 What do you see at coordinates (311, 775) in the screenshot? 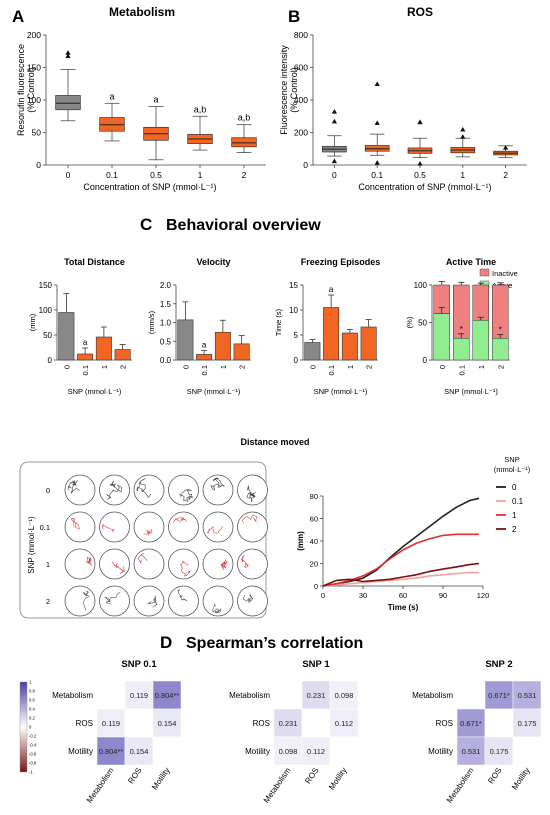
I see `heatmap-snp1-col-label: ROS` at bounding box center [311, 775].